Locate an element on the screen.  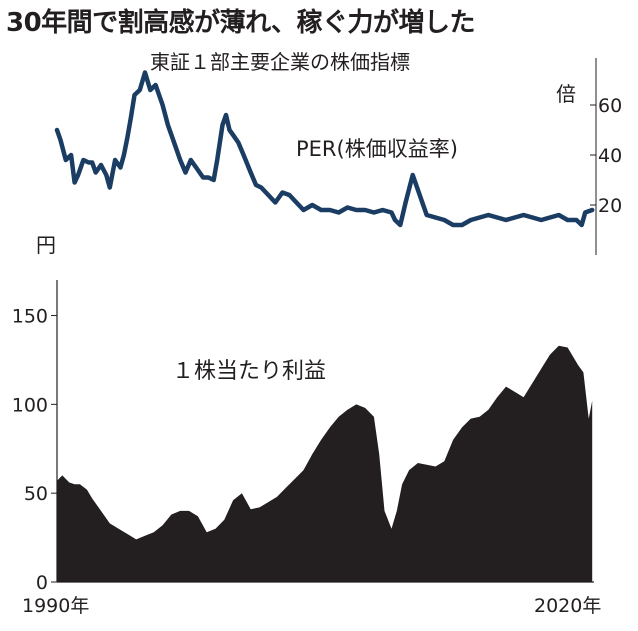
x-tick-label-start: 1990年 is located at coordinates (55, 606).